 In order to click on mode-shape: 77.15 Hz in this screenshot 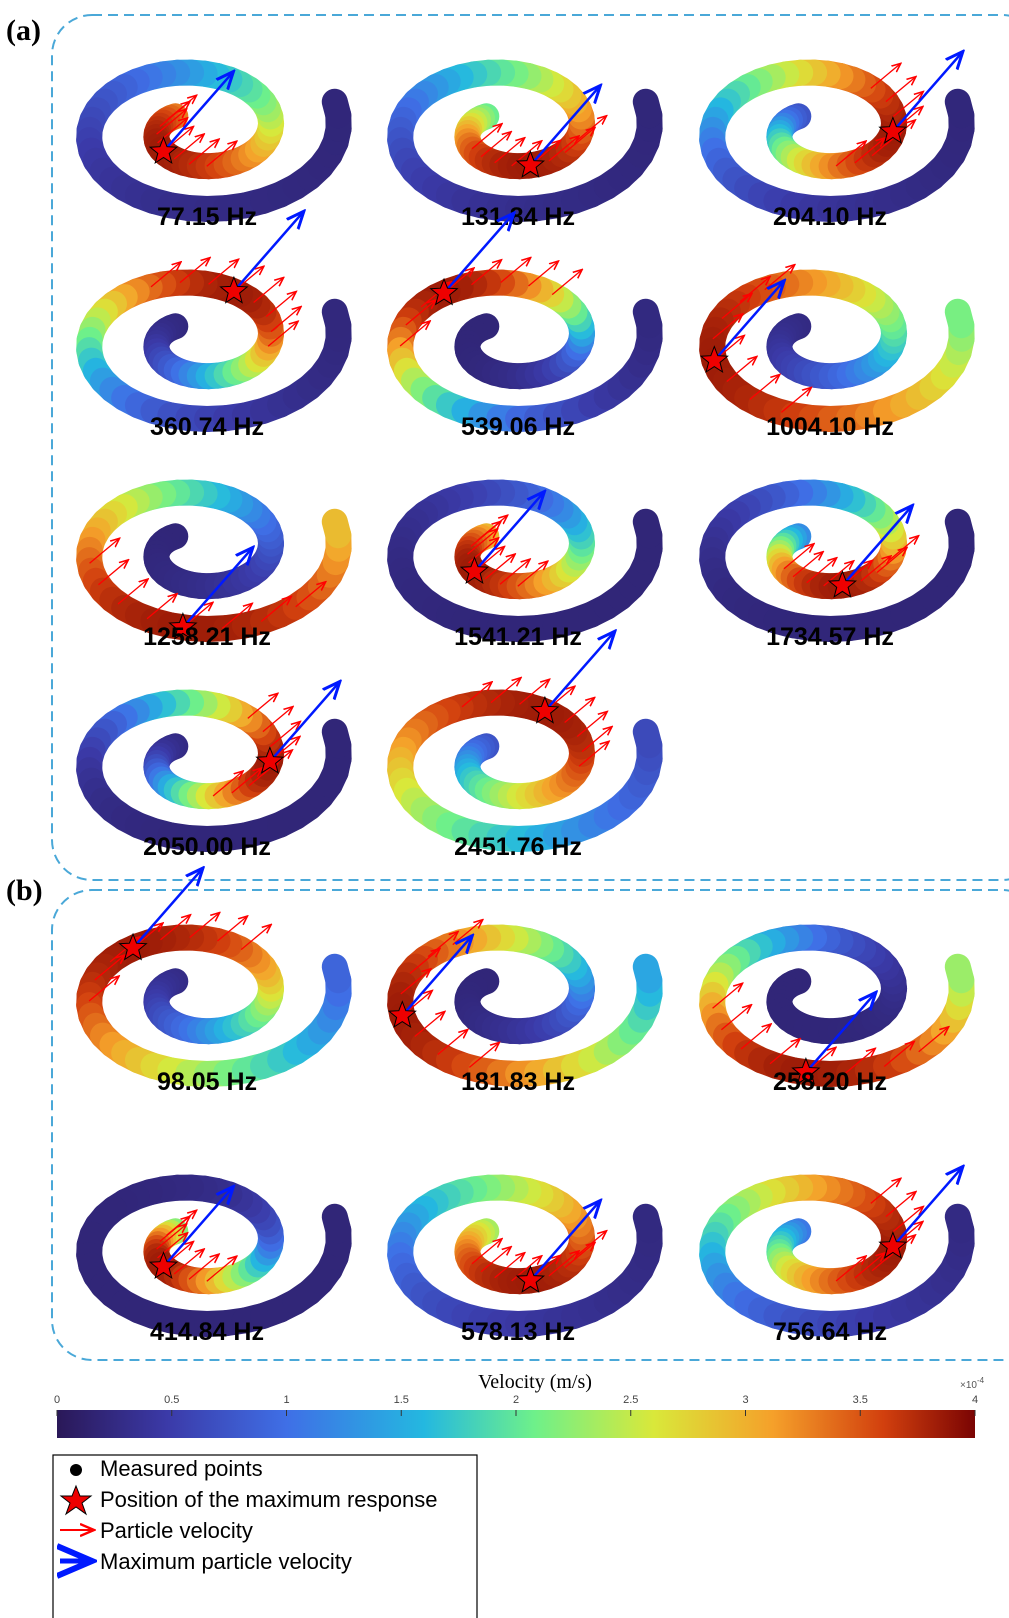, I will do `click(214, 145)`.